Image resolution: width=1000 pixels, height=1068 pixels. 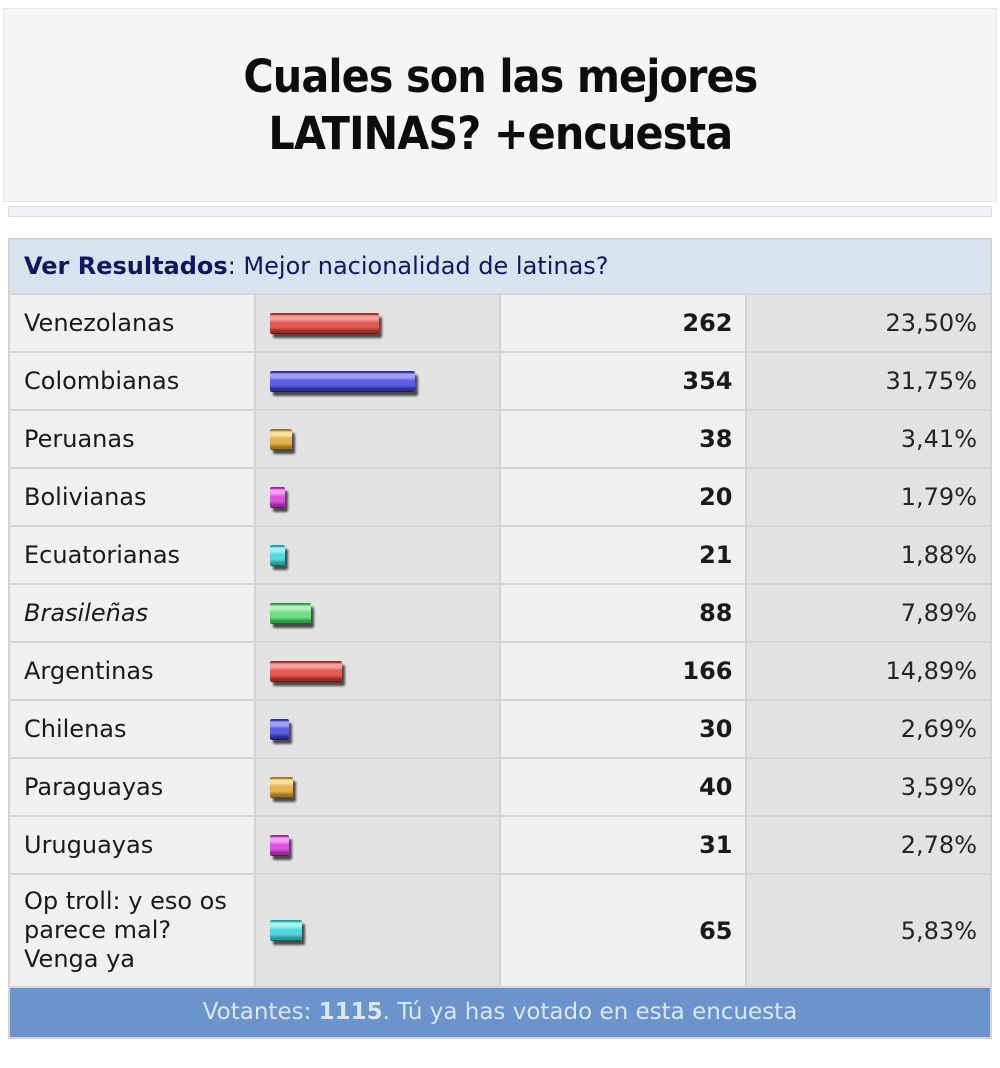 What do you see at coordinates (623, 729) in the screenshot?
I see `option-votes: 30` at bounding box center [623, 729].